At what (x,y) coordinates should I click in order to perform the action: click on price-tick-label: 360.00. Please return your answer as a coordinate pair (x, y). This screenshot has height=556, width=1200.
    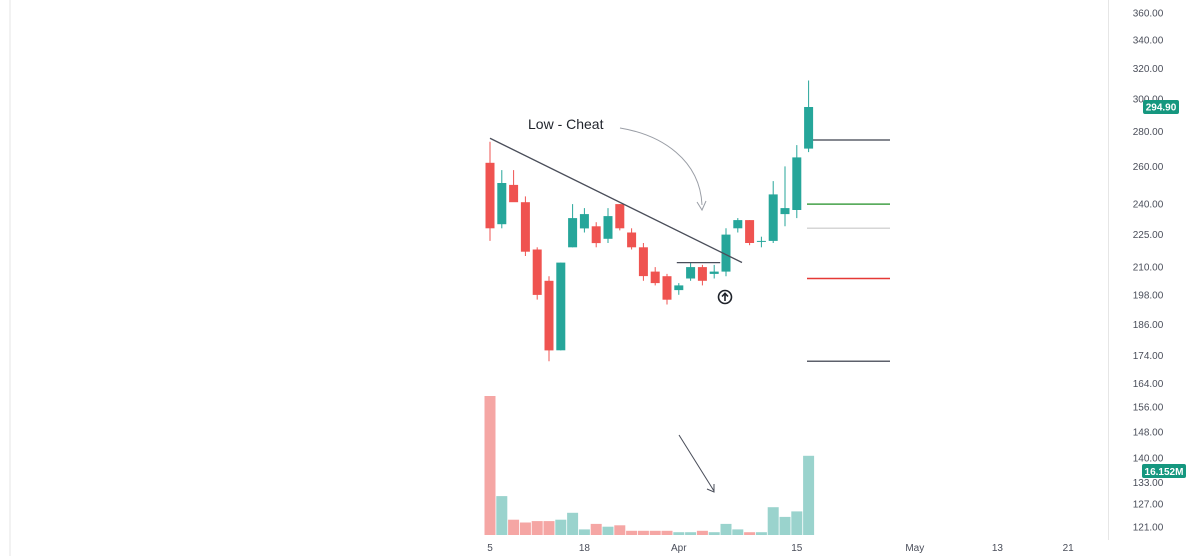
    Looking at the image, I should click on (1148, 14).